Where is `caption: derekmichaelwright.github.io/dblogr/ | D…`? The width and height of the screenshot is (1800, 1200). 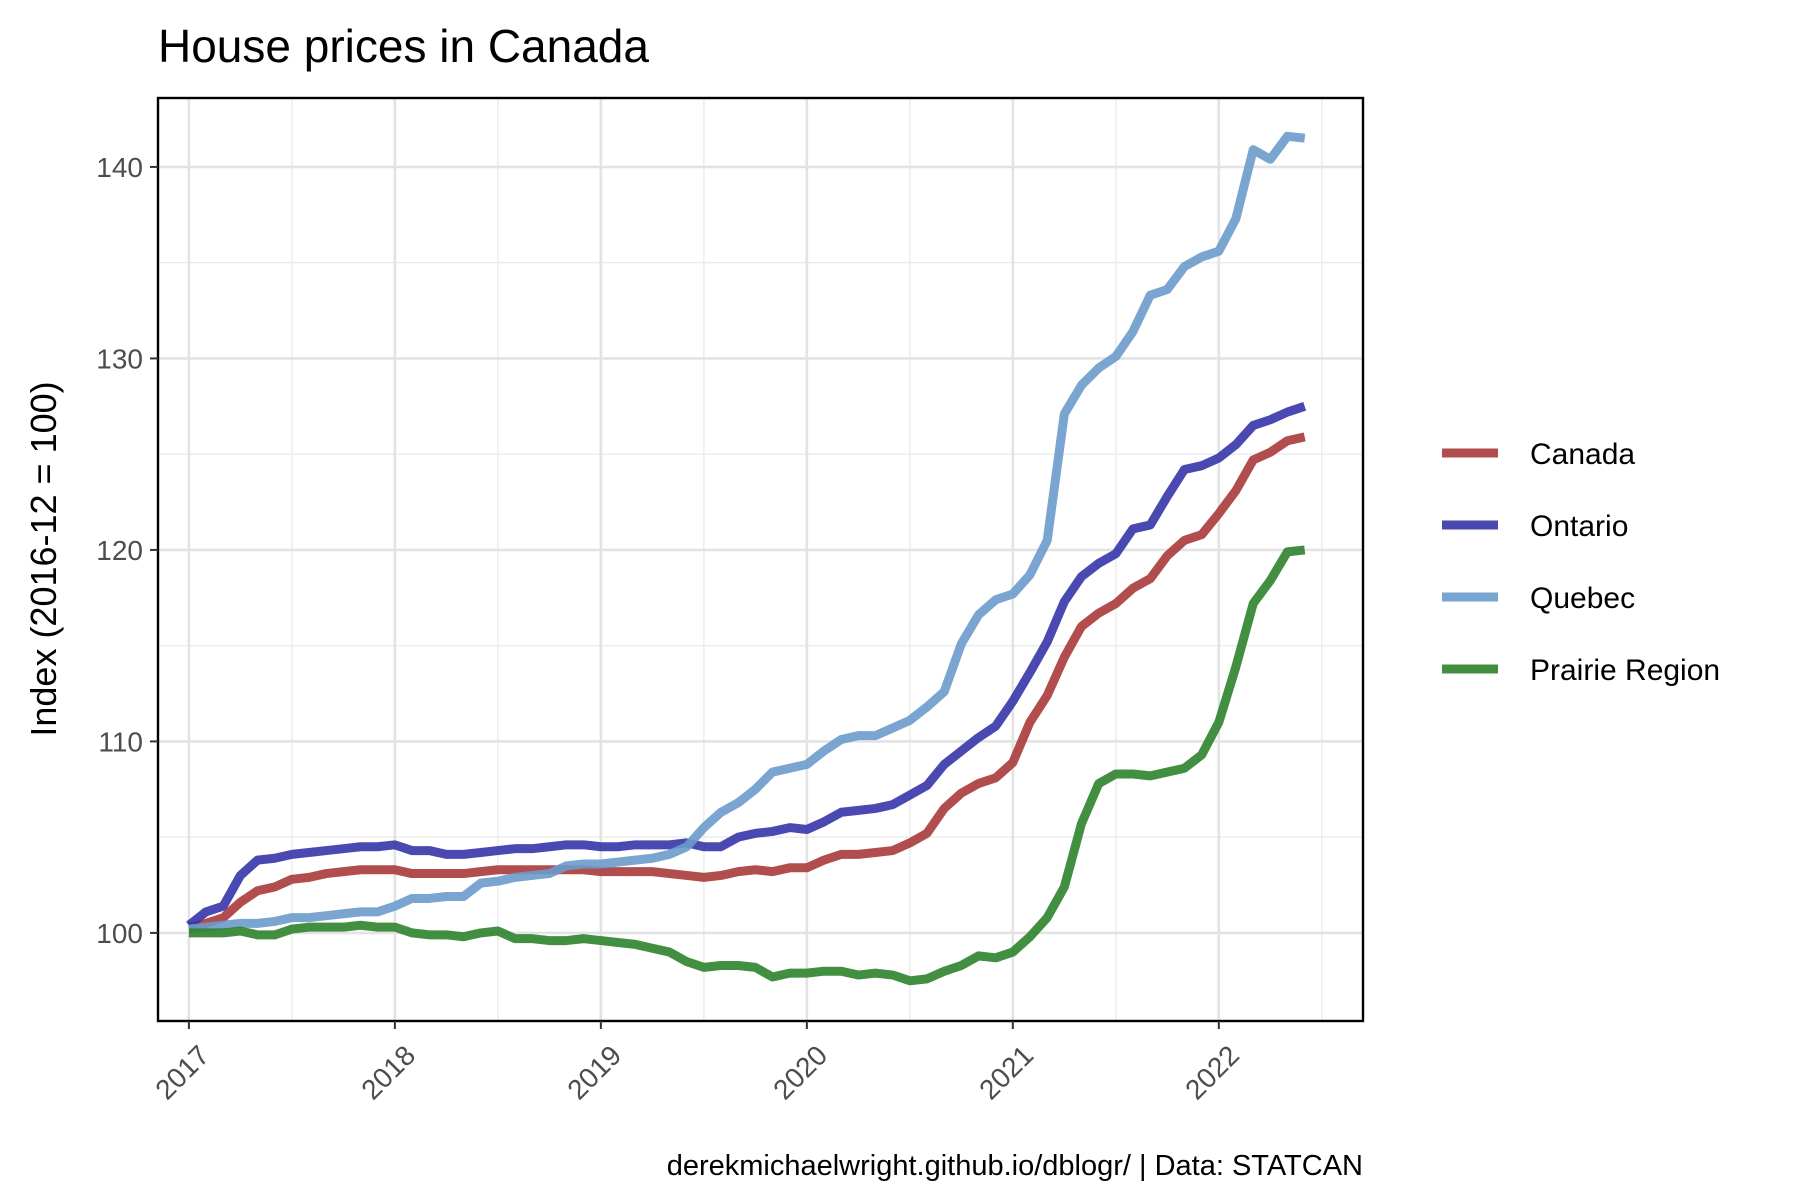
caption: derekmichaelwright.github.io/dblogr/ | D… is located at coordinates (1015, 1166).